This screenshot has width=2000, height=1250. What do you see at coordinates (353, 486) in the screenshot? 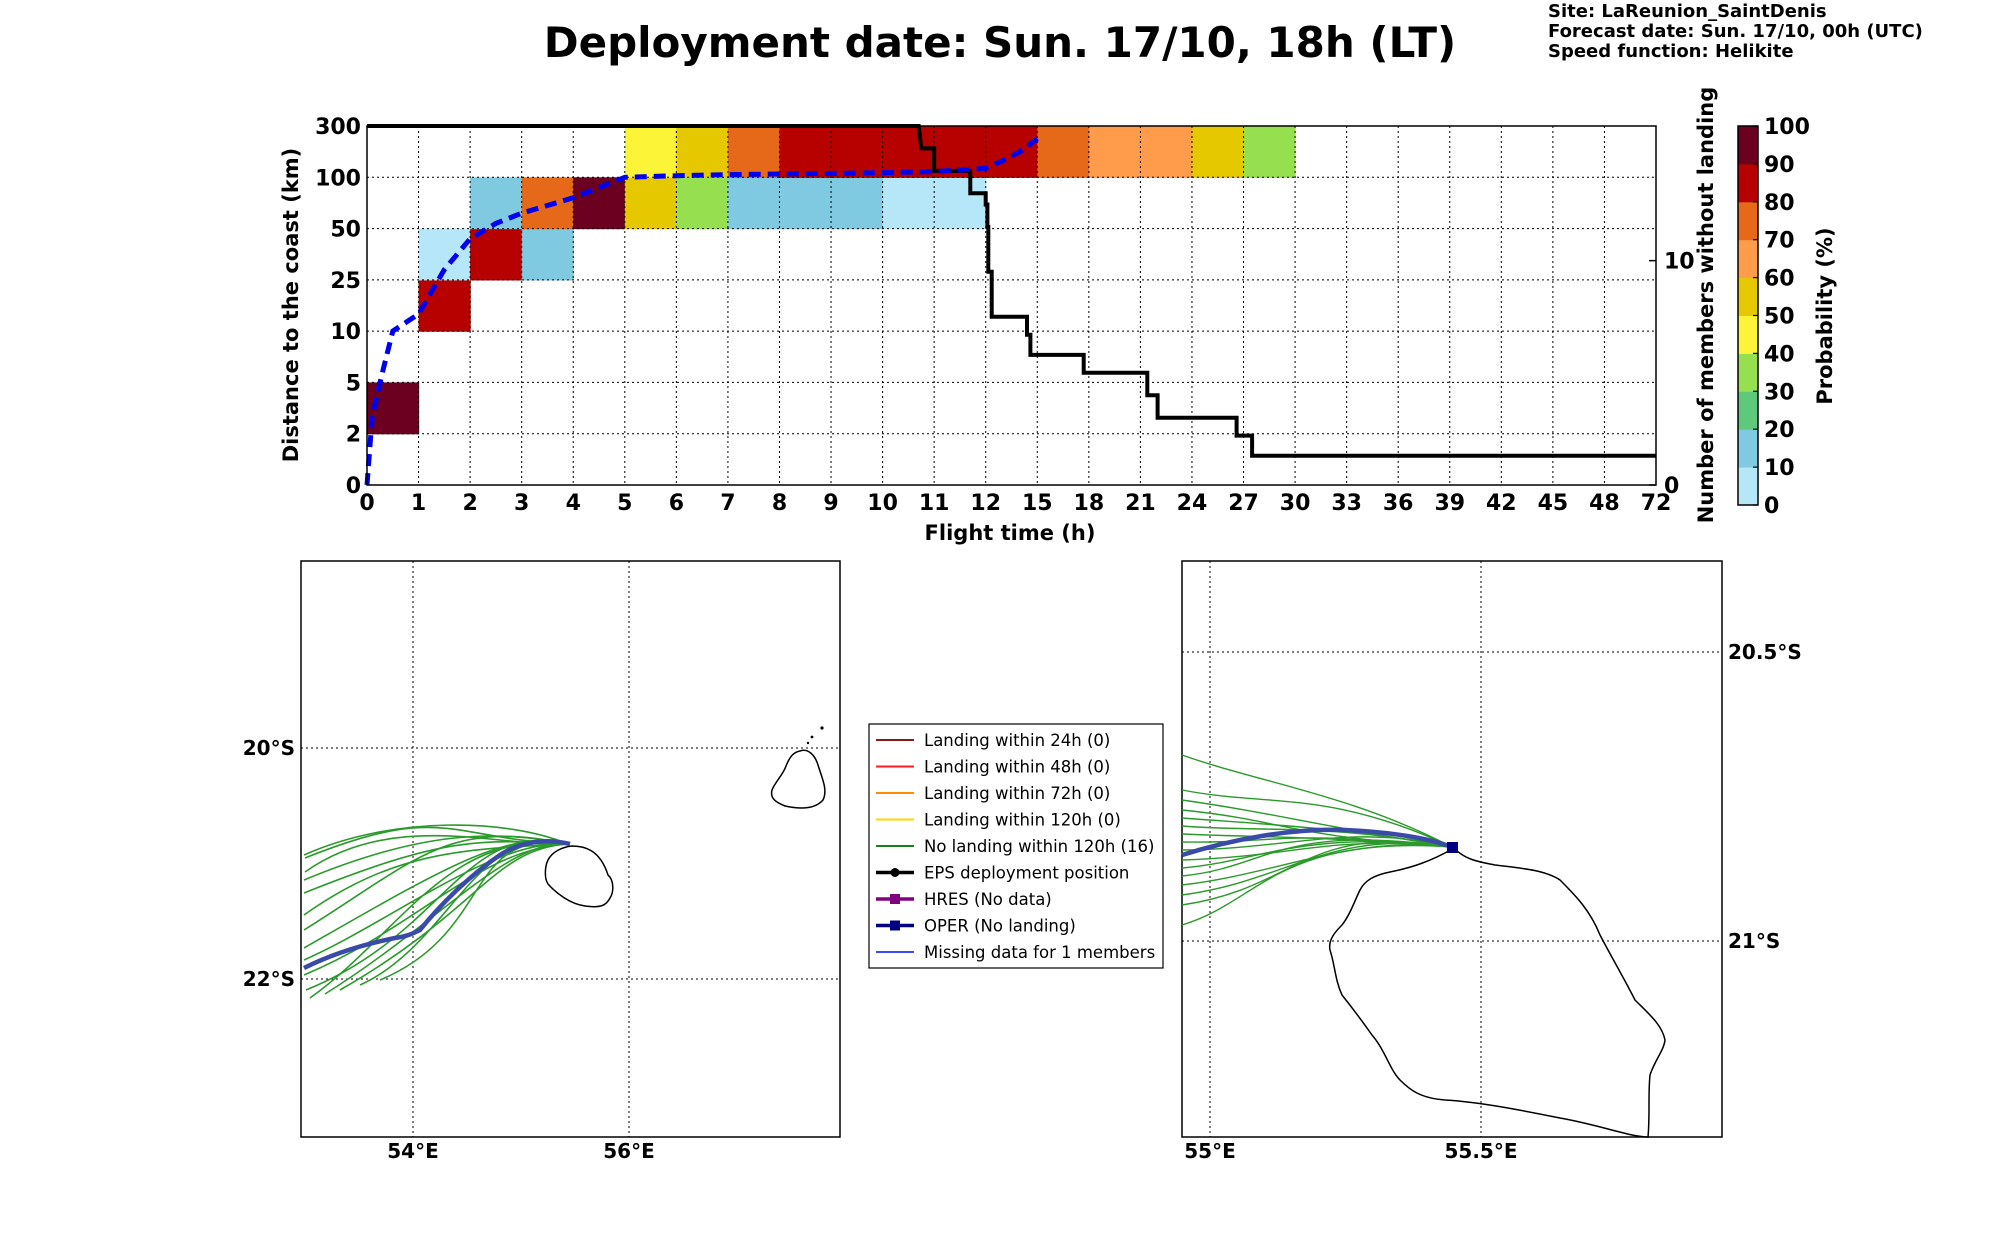
I see `y-tick-label: 0` at bounding box center [353, 486].